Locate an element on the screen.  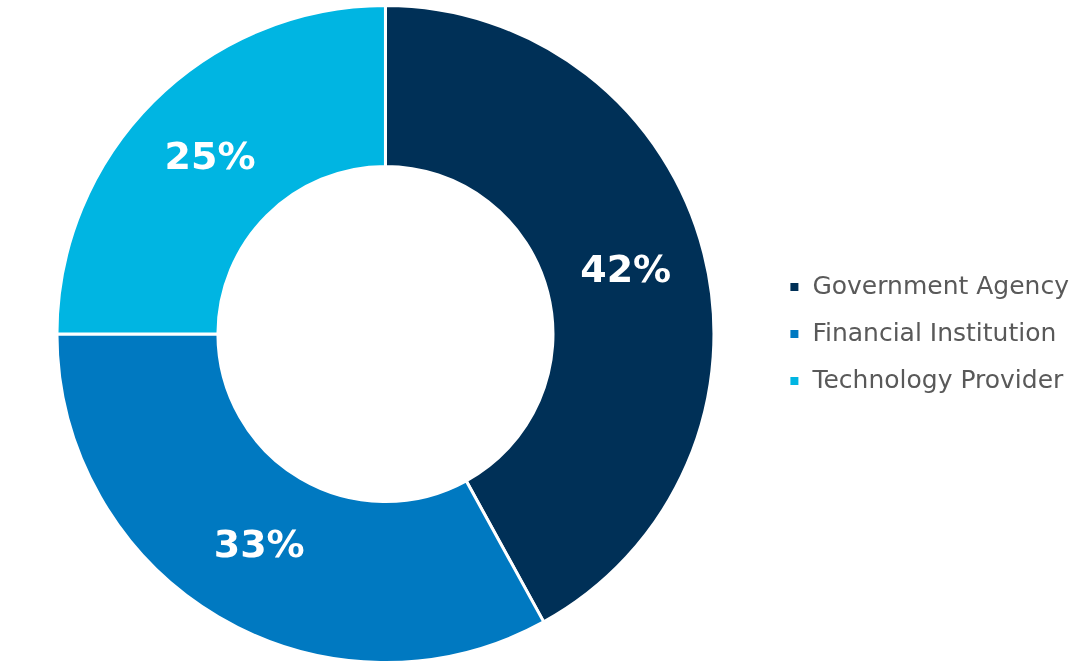
legend-label: Government Agency is located at coordinates (941, 285).